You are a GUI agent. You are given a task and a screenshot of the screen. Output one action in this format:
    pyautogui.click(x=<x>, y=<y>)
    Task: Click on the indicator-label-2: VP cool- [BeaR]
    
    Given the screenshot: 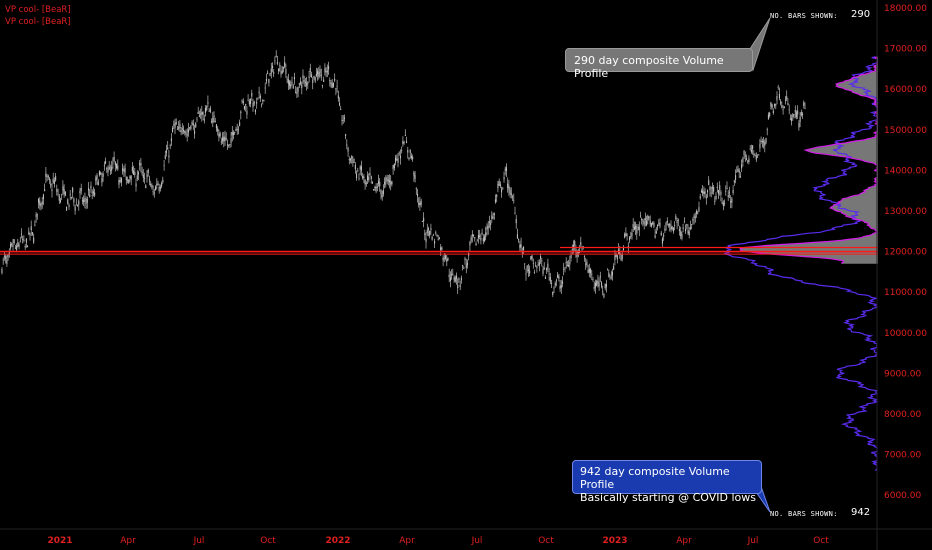 What is the action you would take?
    pyautogui.click(x=38, y=22)
    